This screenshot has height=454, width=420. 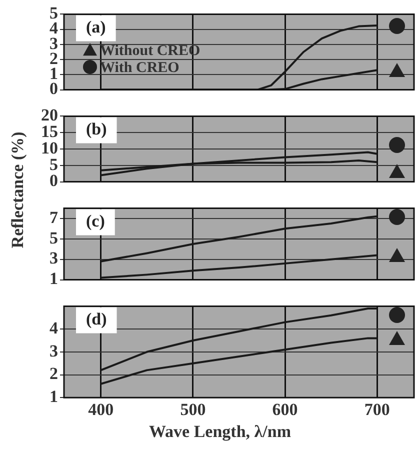 What do you see at coordinates (95, 221) in the screenshot?
I see `annotation: (c)` at bounding box center [95, 221].